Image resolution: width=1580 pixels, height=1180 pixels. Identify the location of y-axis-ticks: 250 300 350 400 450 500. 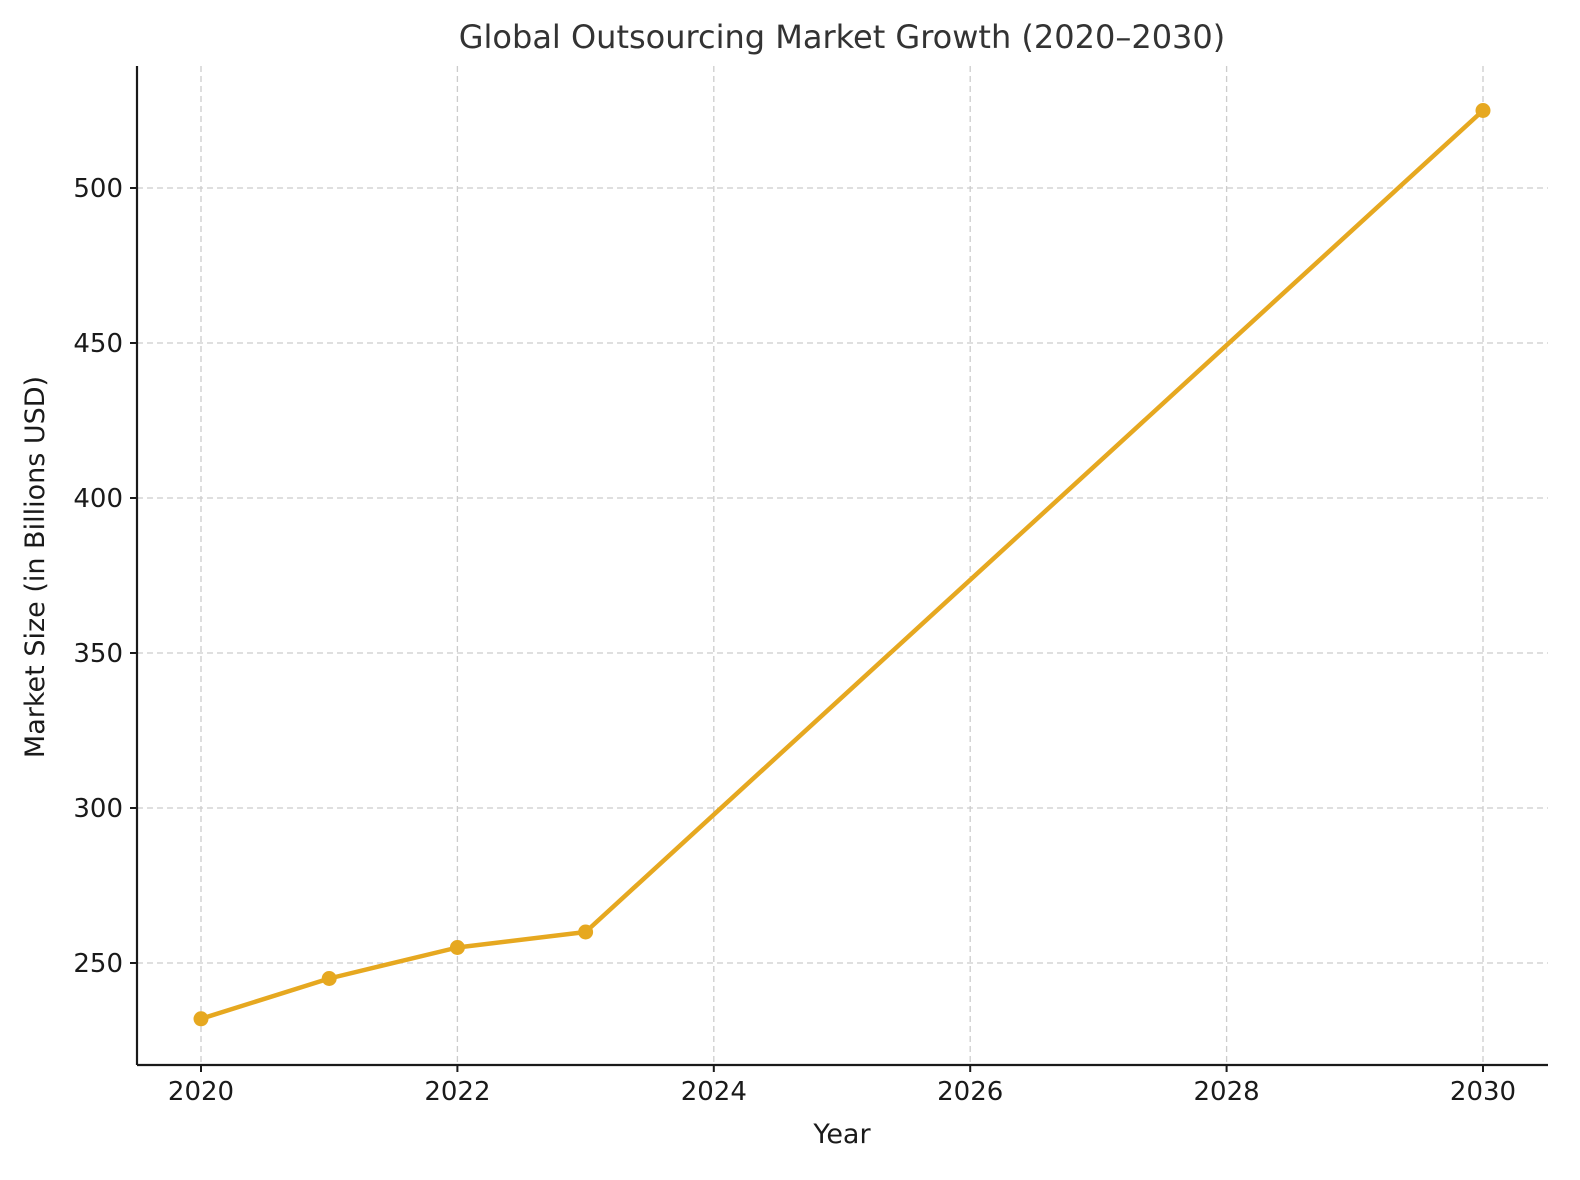
(105, 576).